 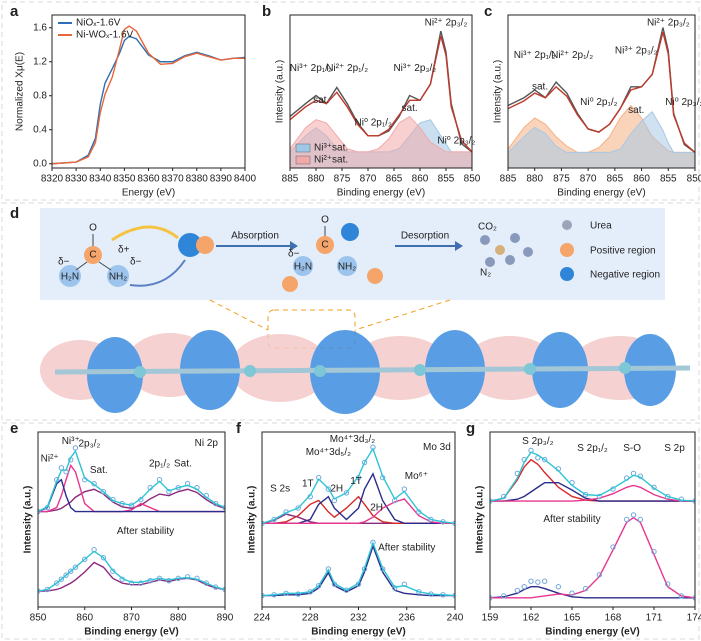 What do you see at coordinates (76, 179) in the screenshot?
I see `x-tick-label: 8330` at bounding box center [76, 179].